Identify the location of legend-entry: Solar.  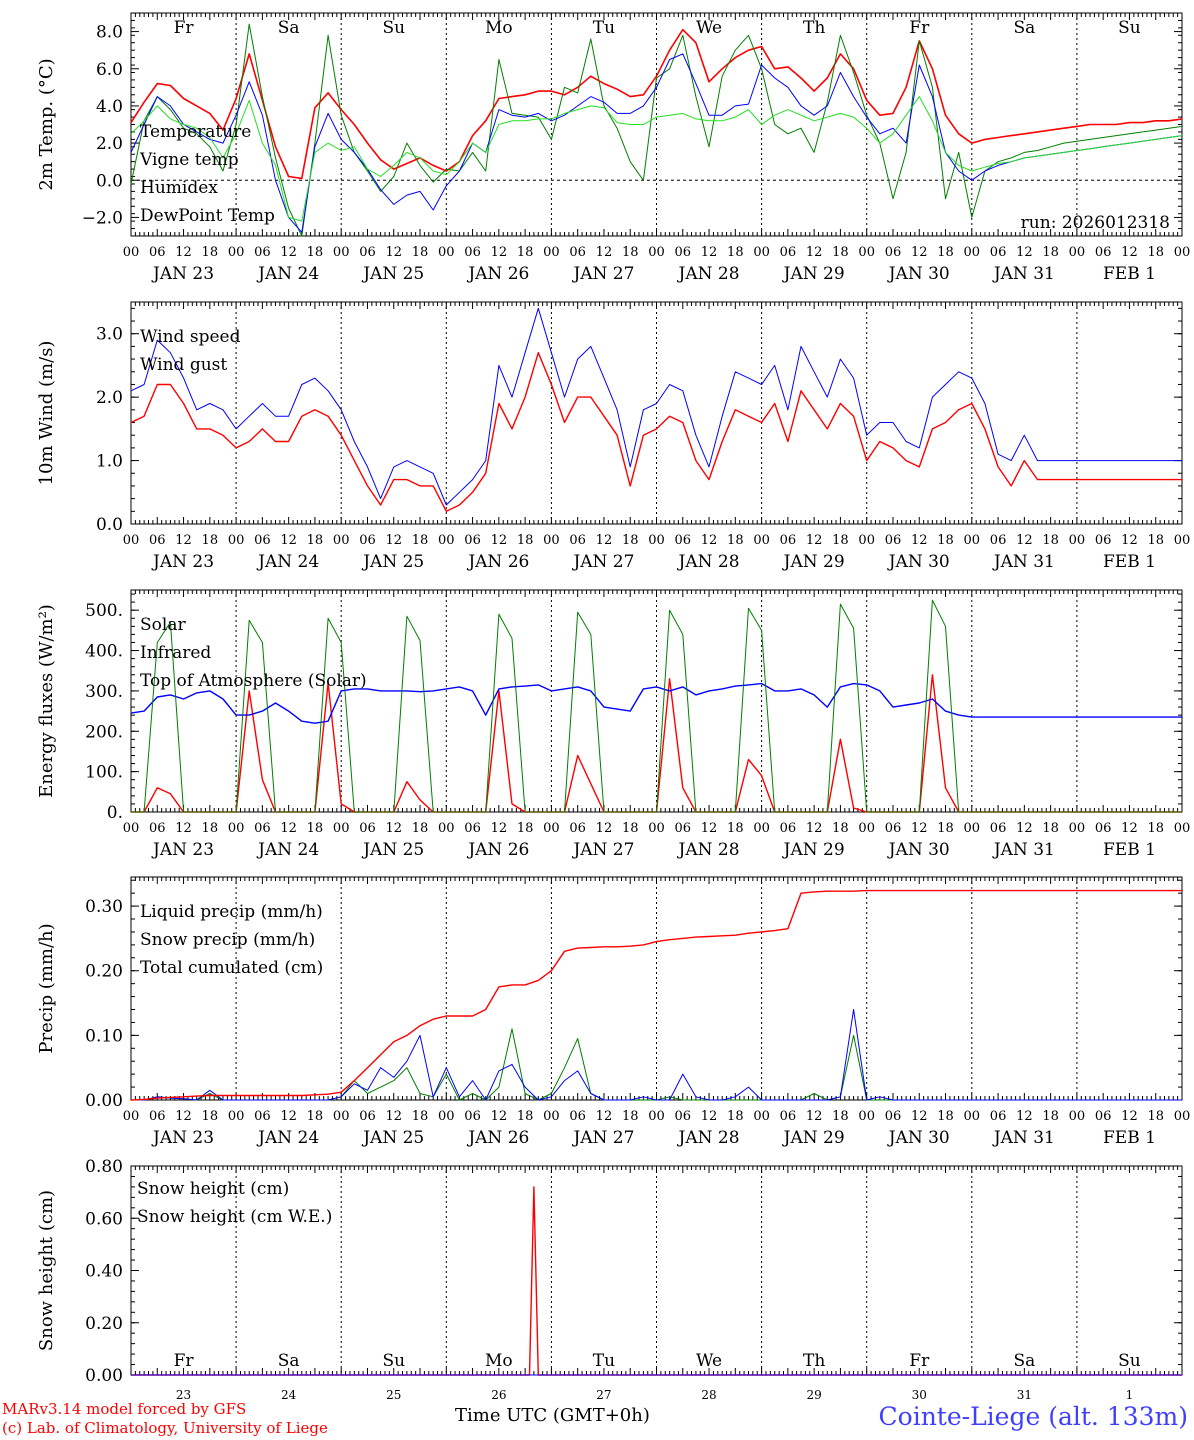
(163, 625).